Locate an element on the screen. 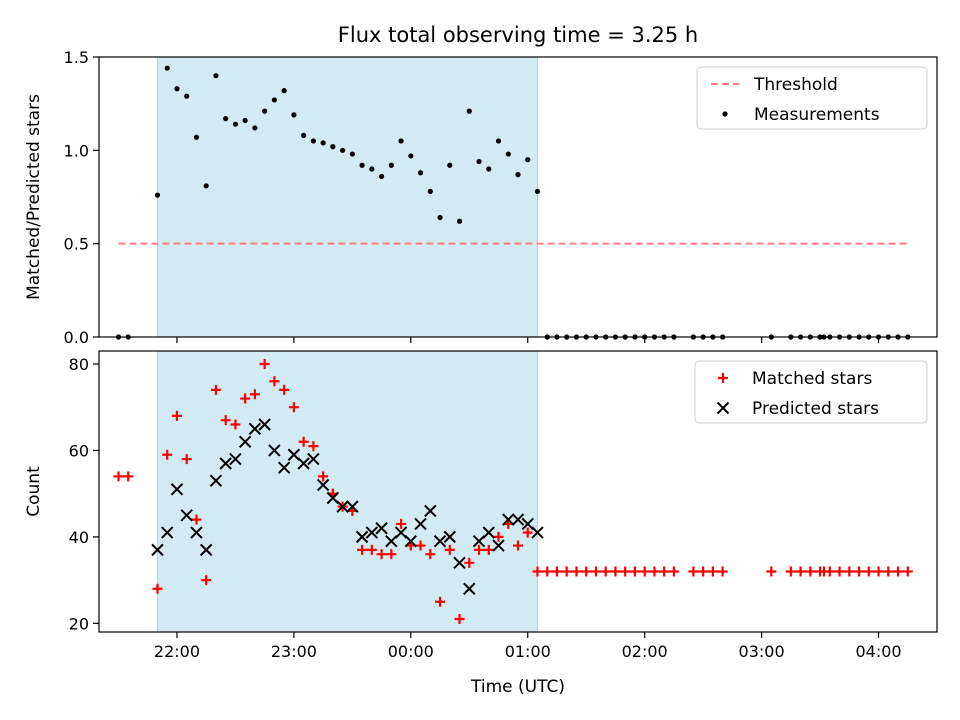 This screenshot has width=960, height=720. y-axis-label: Matched/Predicted stars is located at coordinates (34, 197).